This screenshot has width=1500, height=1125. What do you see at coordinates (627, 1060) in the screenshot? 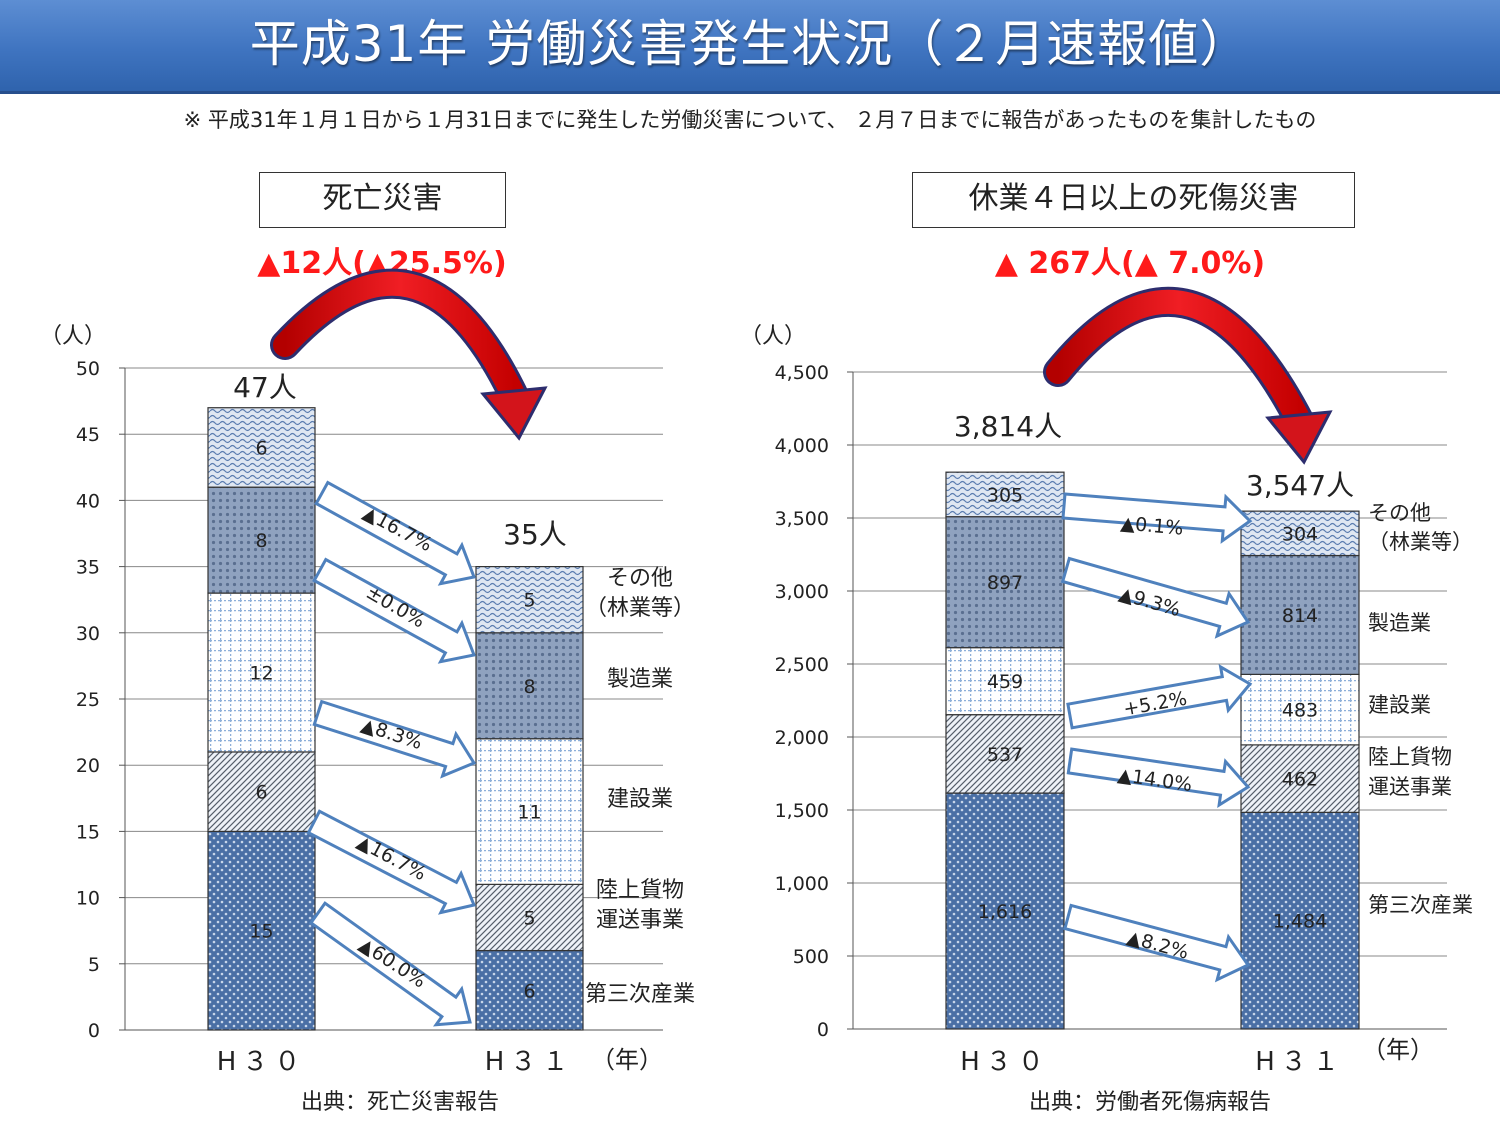
I see `fatal-x-unit-label: （年）` at bounding box center [627, 1060].